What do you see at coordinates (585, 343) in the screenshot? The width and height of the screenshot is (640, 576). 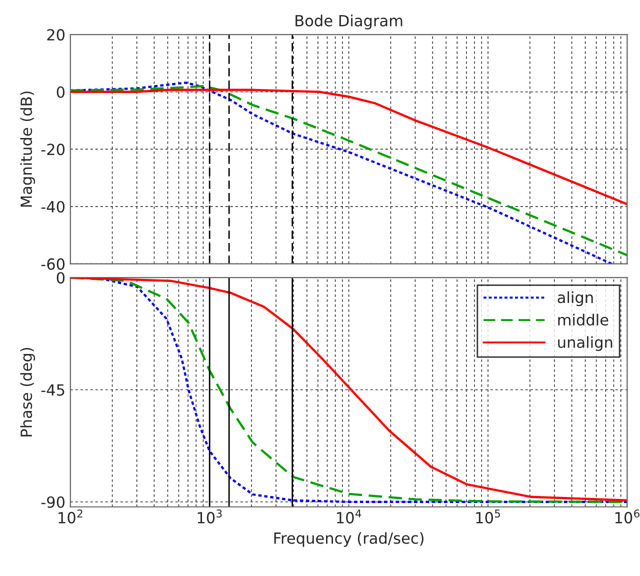 I see `legend-label: unalign` at bounding box center [585, 343].